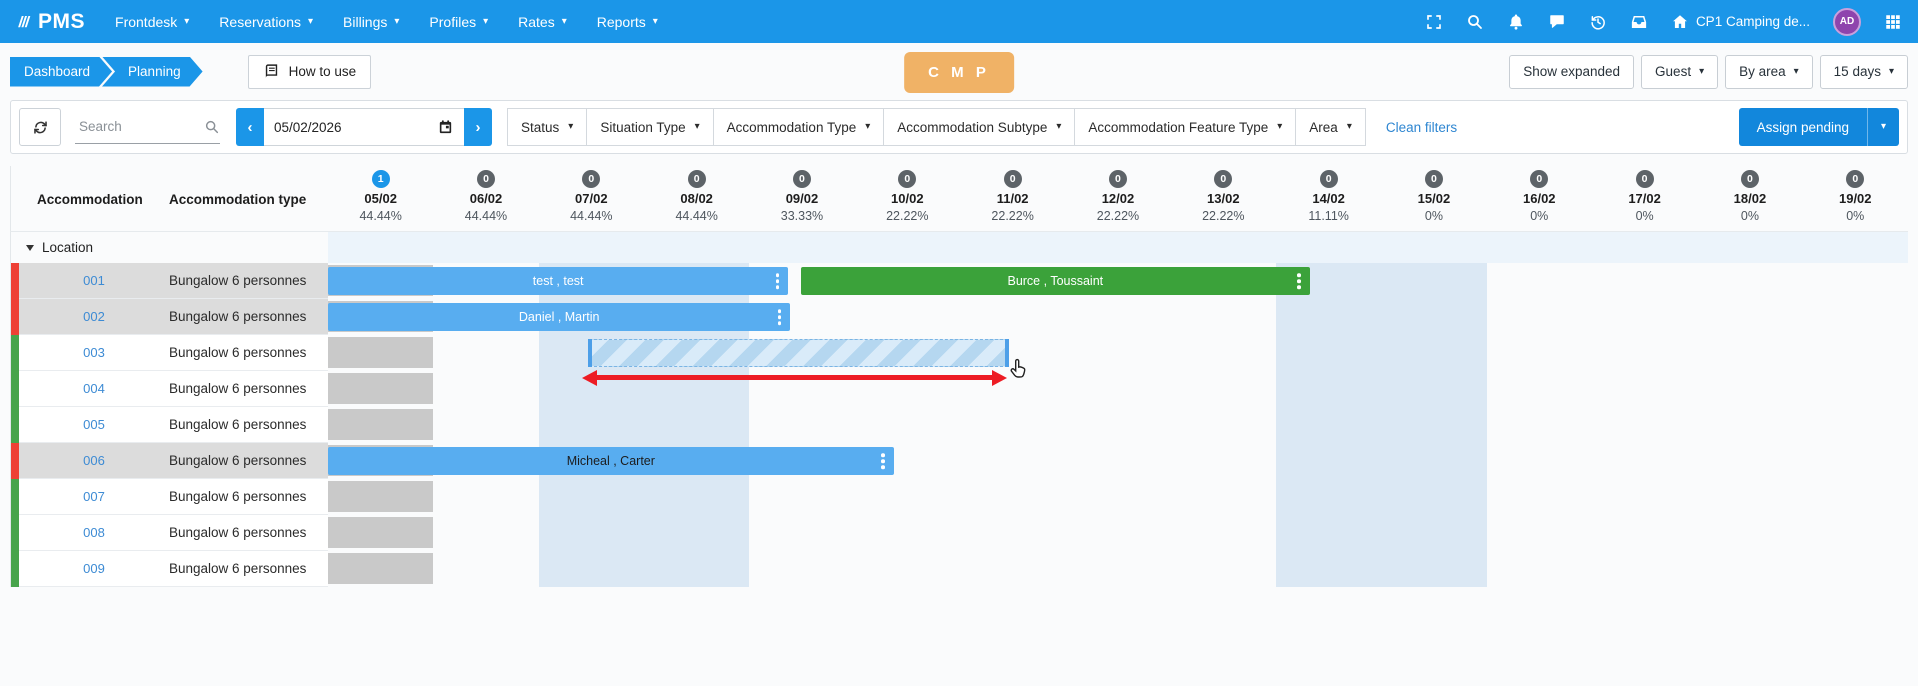 This screenshot has height=686, width=1918. I want to click on nav-menu-billings: Billings, so click(371, 22).